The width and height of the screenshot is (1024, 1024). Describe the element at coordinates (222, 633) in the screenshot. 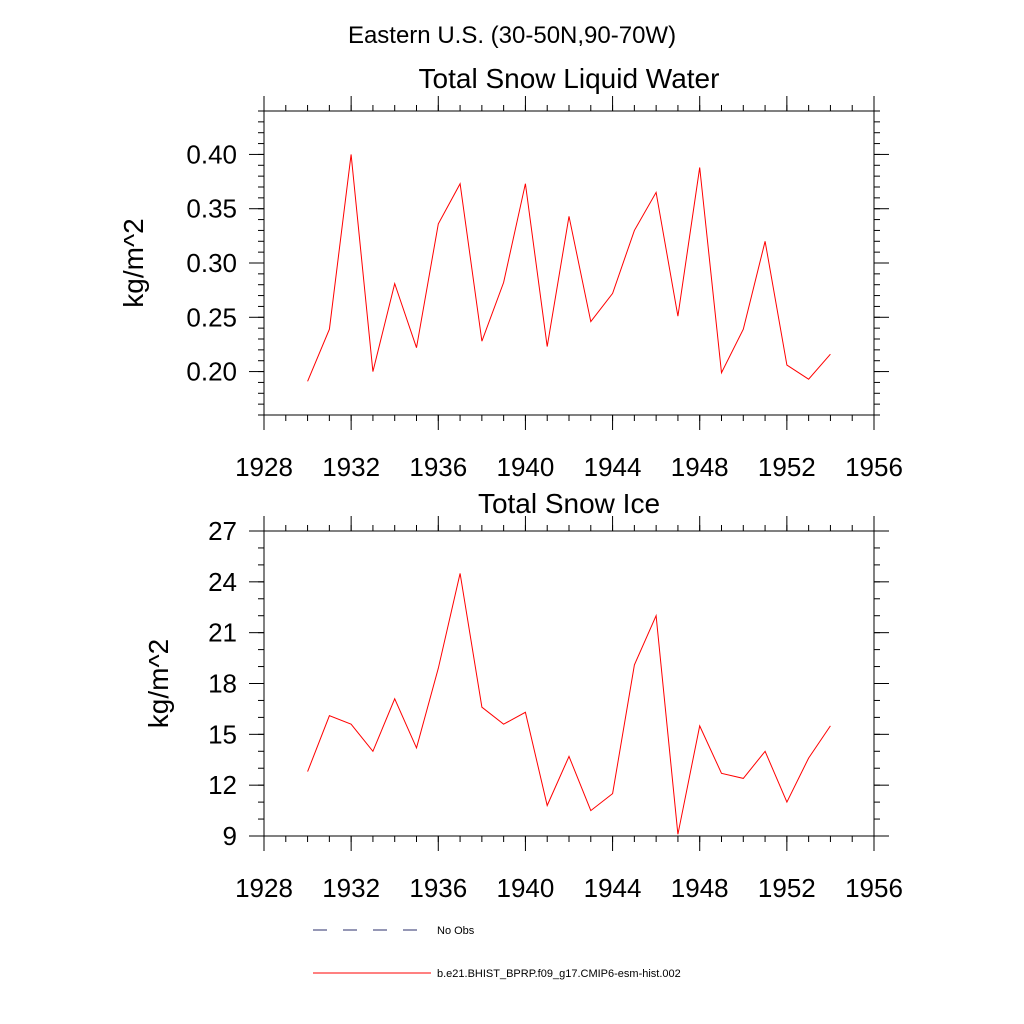

I see `y-tick-label: 21` at that location.